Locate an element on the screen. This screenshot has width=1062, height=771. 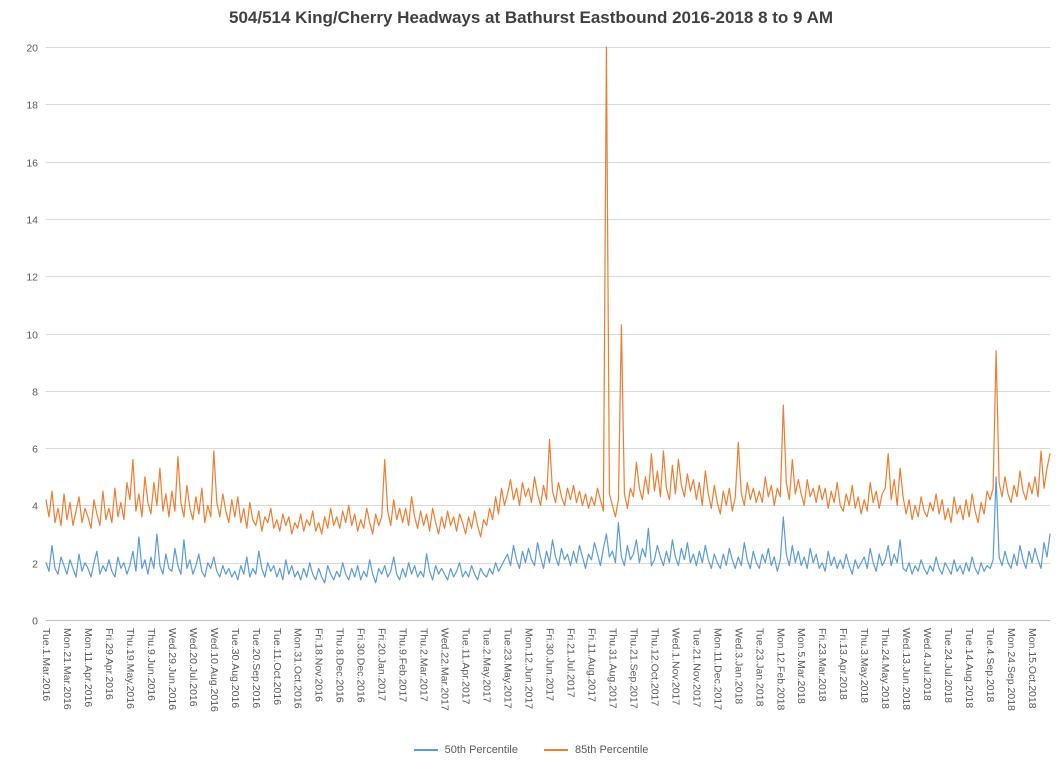
x-tick-label: Mon.11.Apr.2016 is located at coordinates (88, 667).